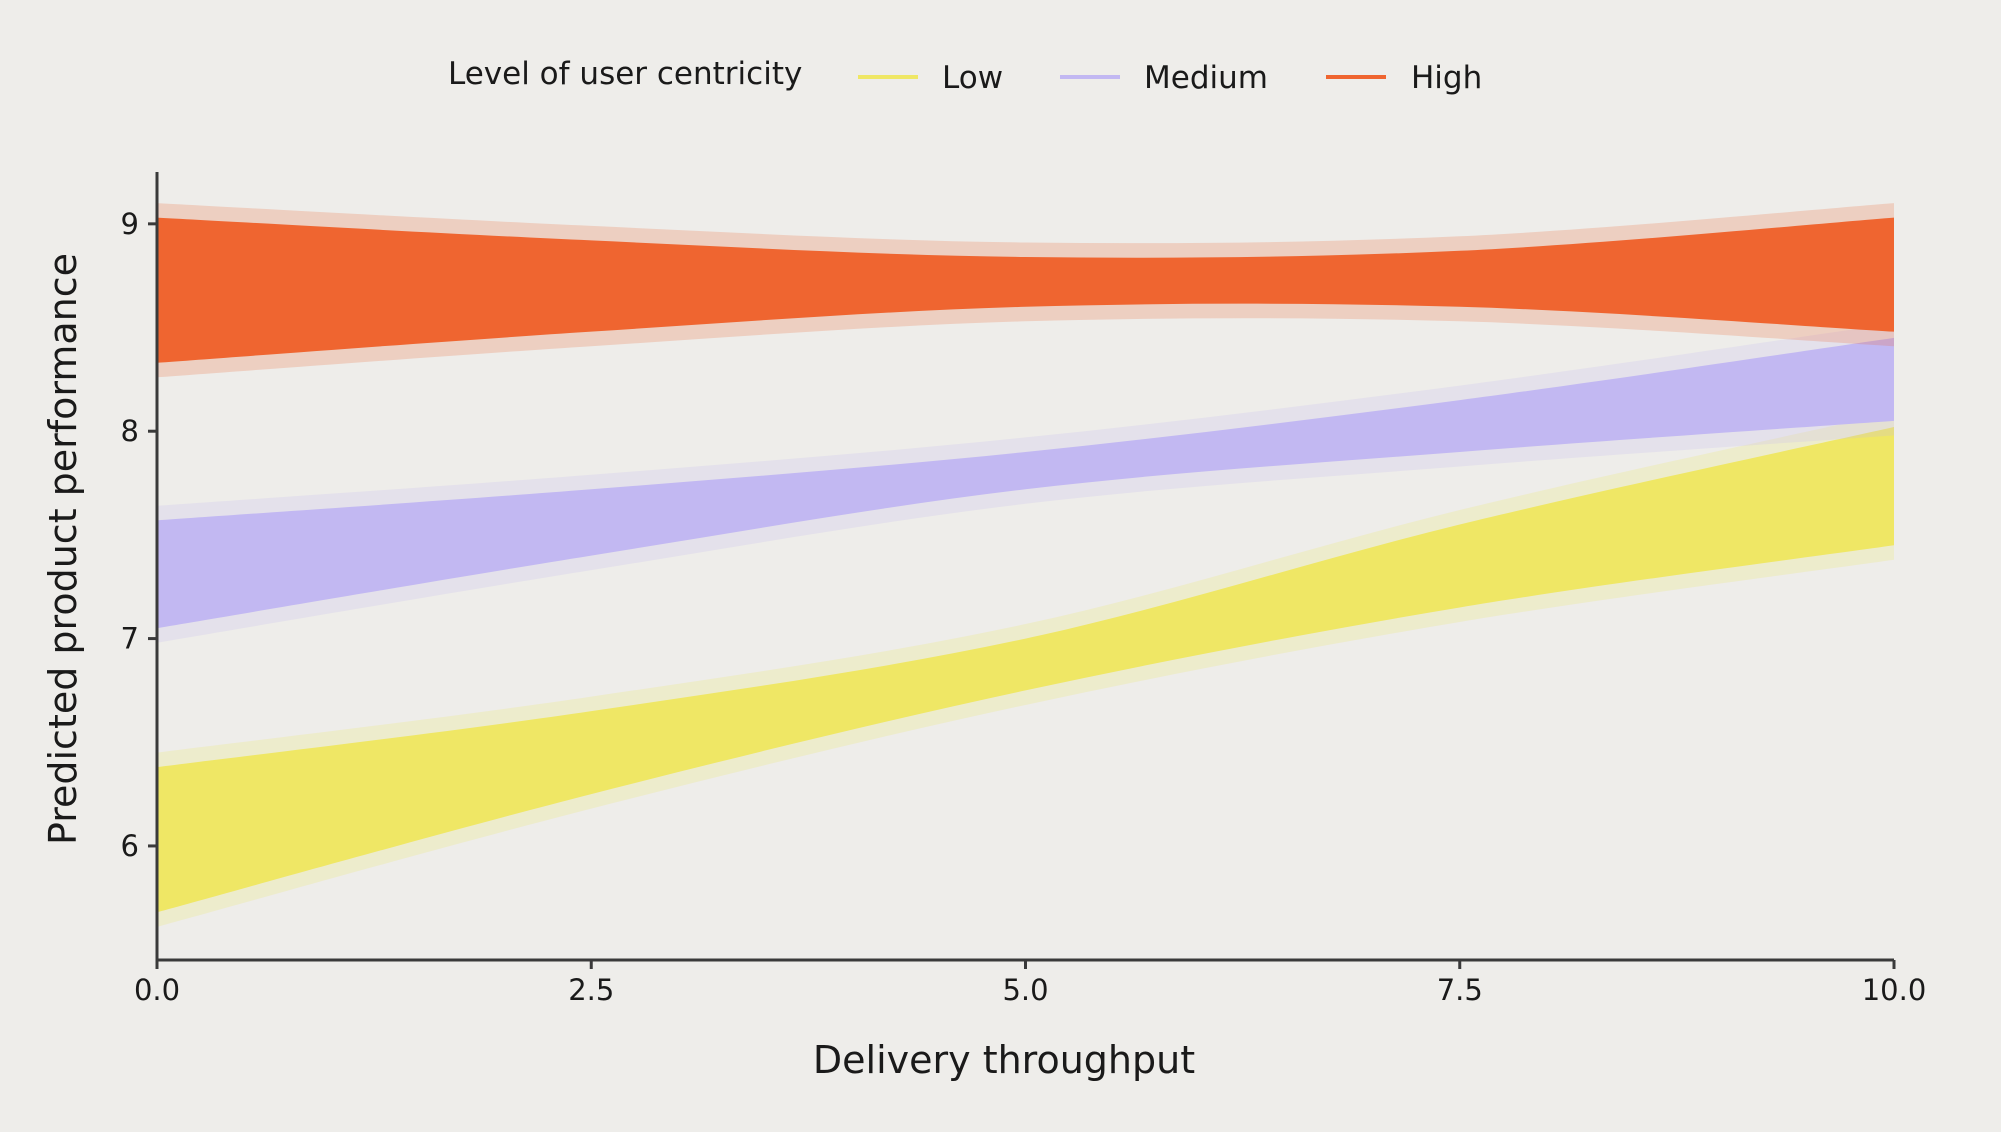  What do you see at coordinates (1460, 990) in the screenshot?
I see `x-tick-label: 7.5` at bounding box center [1460, 990].